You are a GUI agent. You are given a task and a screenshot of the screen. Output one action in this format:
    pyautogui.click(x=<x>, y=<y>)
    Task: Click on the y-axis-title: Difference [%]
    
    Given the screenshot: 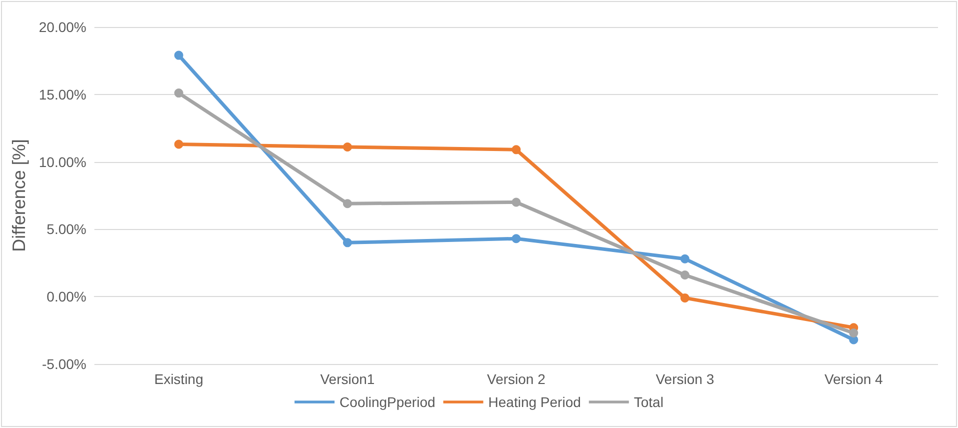 What is the action you would take?
    pyautogui.click(x=19, y=195)
    